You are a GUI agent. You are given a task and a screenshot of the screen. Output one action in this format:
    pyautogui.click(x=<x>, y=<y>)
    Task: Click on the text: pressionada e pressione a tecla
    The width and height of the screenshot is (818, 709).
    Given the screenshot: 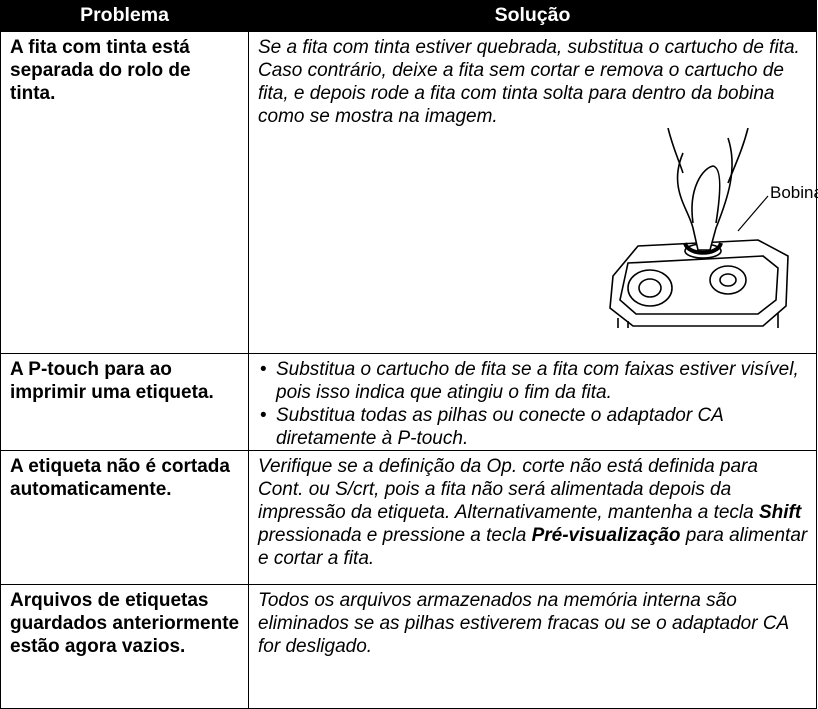 What is the action you would take?
    pyautogui.click(x=395, y=535)
    